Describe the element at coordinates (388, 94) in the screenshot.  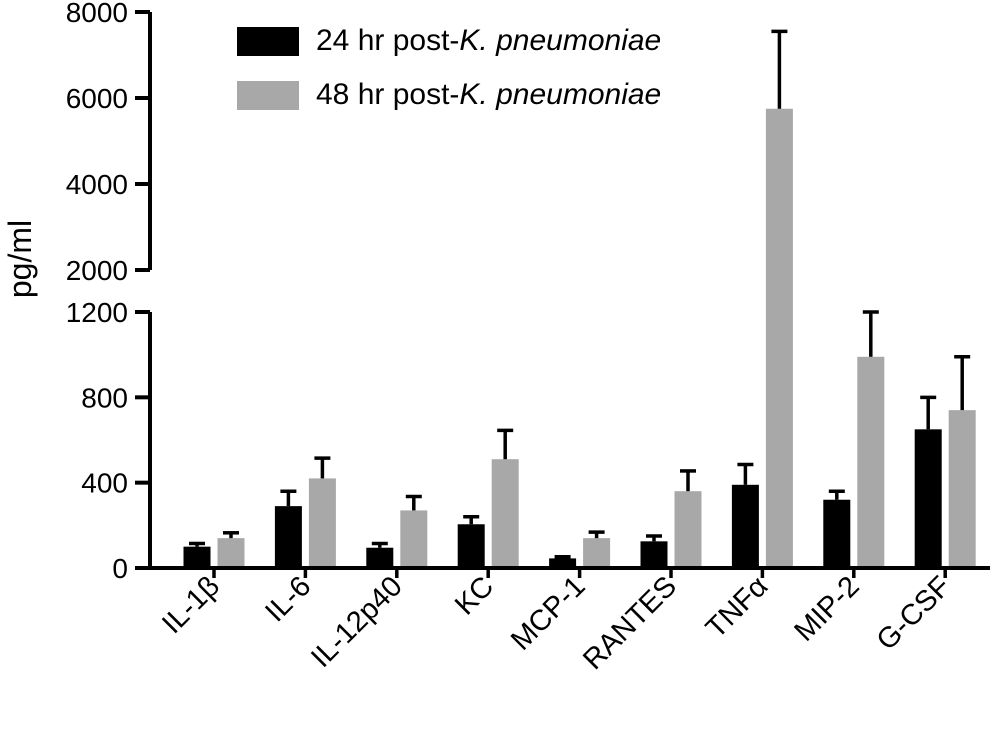
I see `legend-label-48hr-prefix: 48 hr post-` at that location.